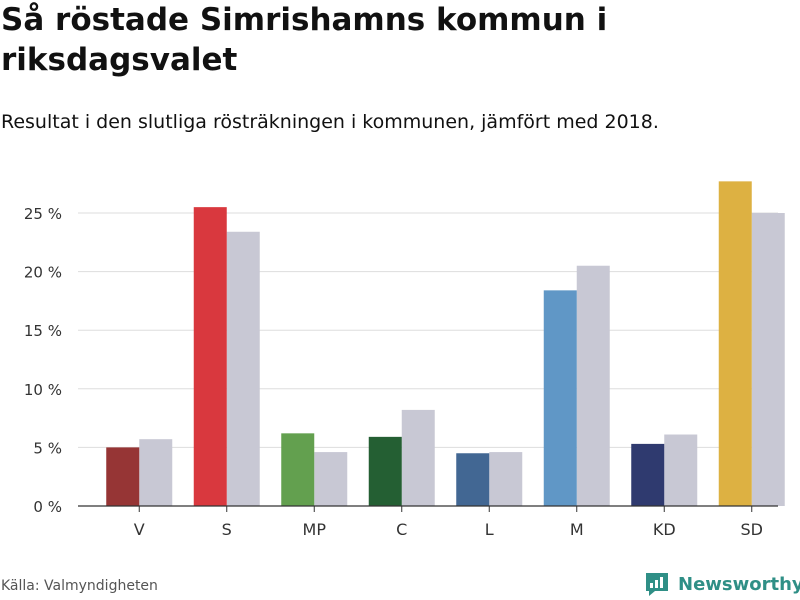  What do you see at coordinates (593, 385) in the screenshot?
I see `bar-2018-m` at bounding box center [593, 385].